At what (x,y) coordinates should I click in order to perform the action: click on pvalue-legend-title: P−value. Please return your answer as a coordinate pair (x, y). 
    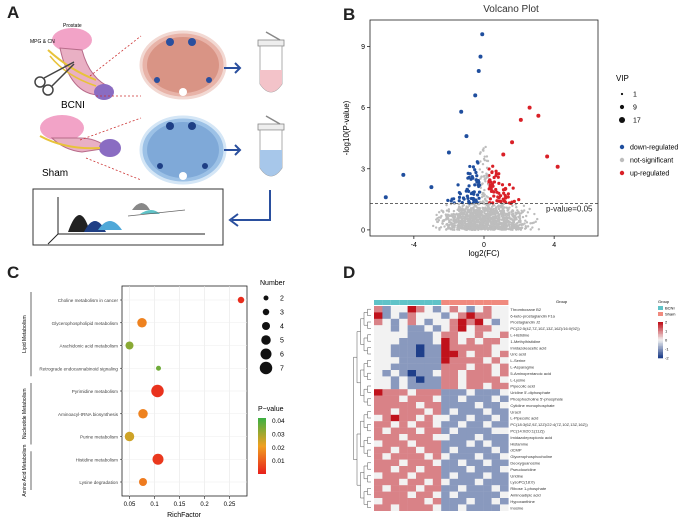
    Looking at the image, I should click on (271, 409).